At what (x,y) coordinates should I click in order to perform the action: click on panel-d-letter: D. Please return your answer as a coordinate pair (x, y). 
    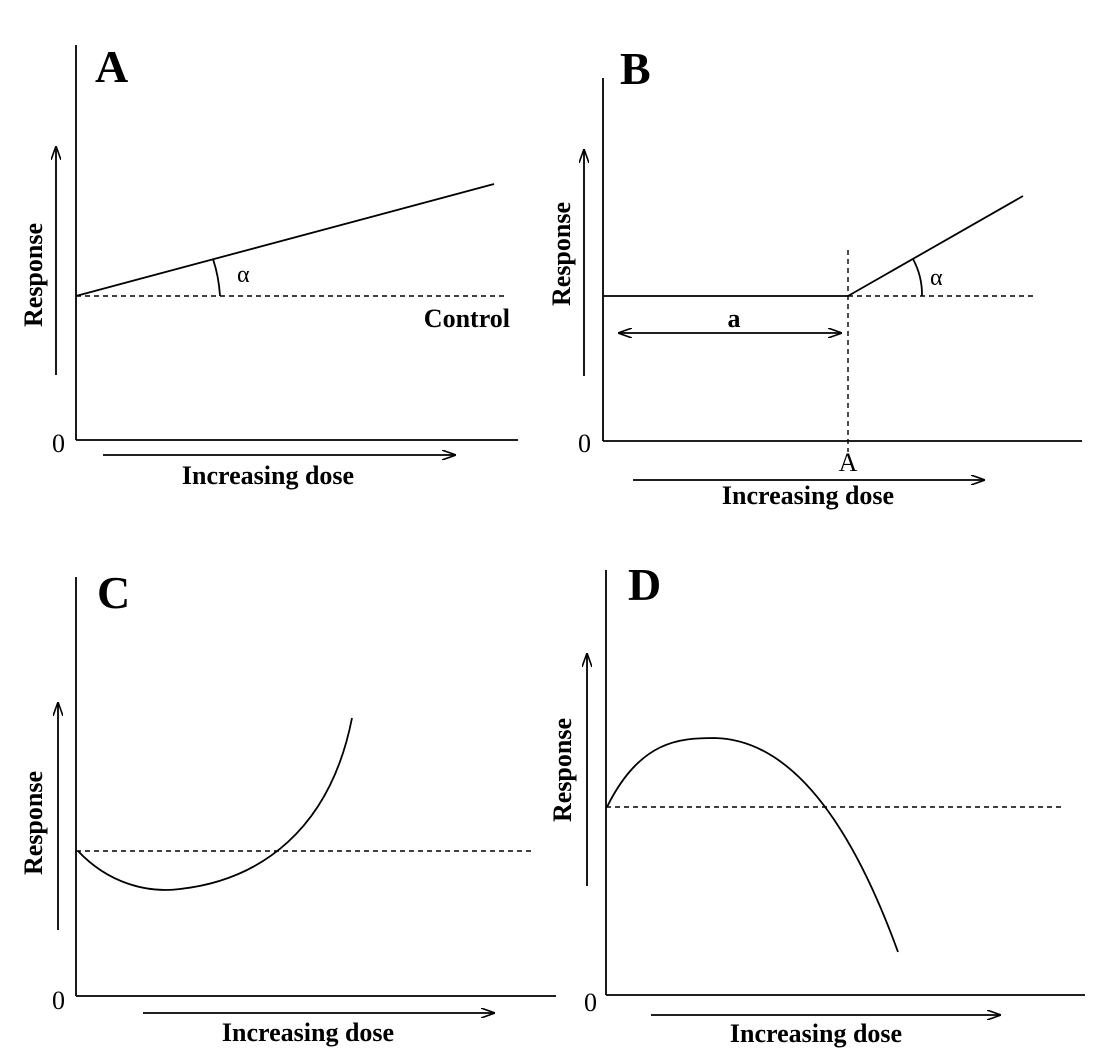
    Looking at the image, I should click on (644, 584).